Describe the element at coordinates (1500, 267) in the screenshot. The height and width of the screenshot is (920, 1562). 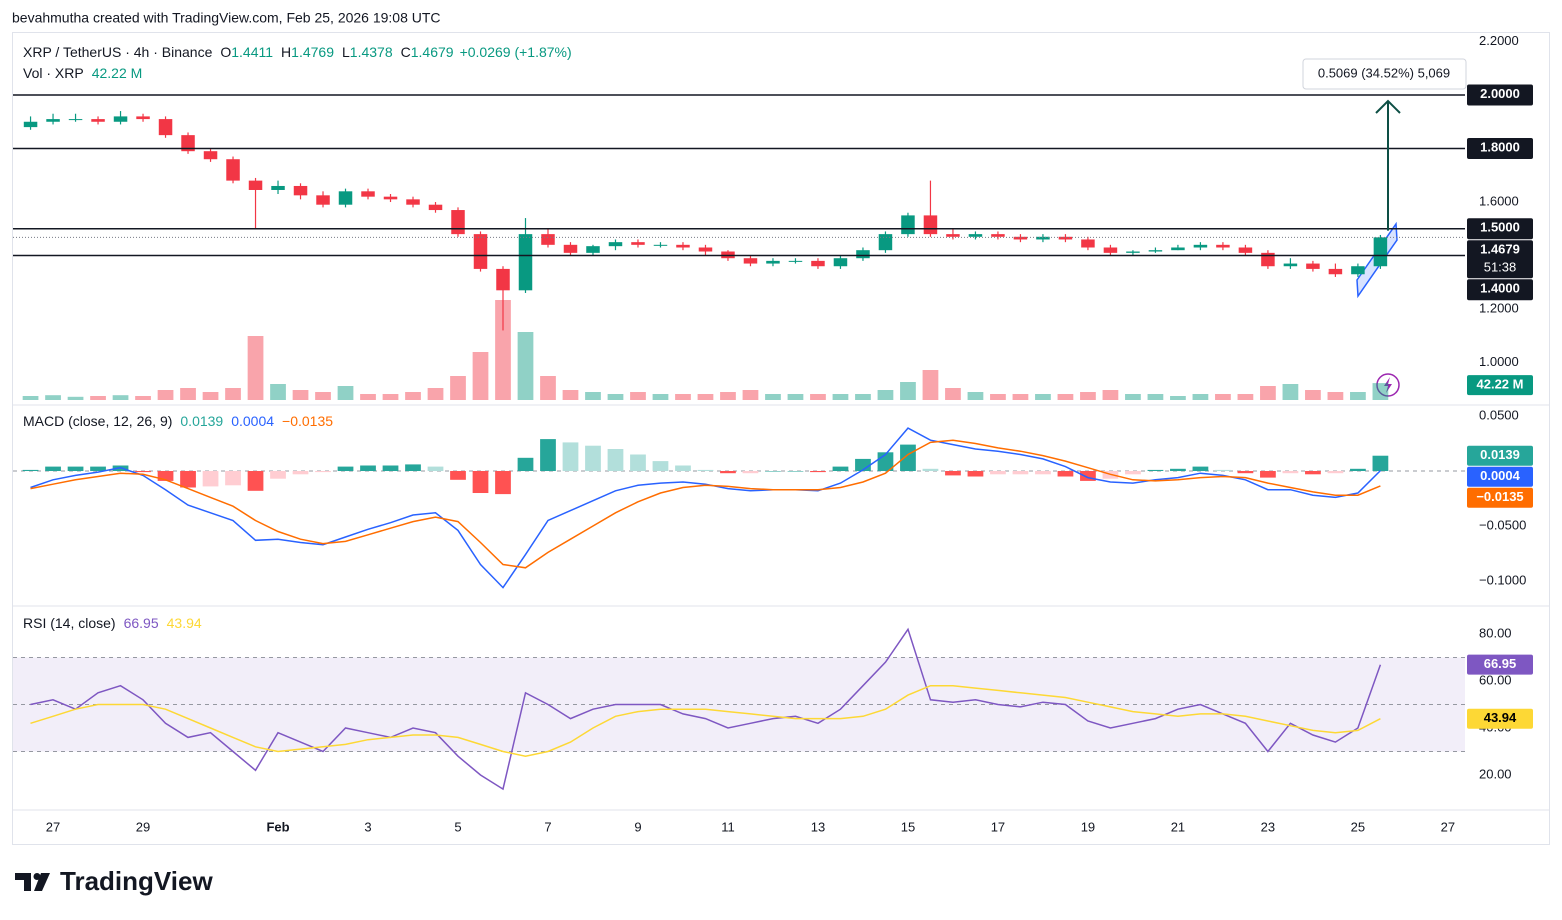
I see `price-tag-label: 51:38` at that location.